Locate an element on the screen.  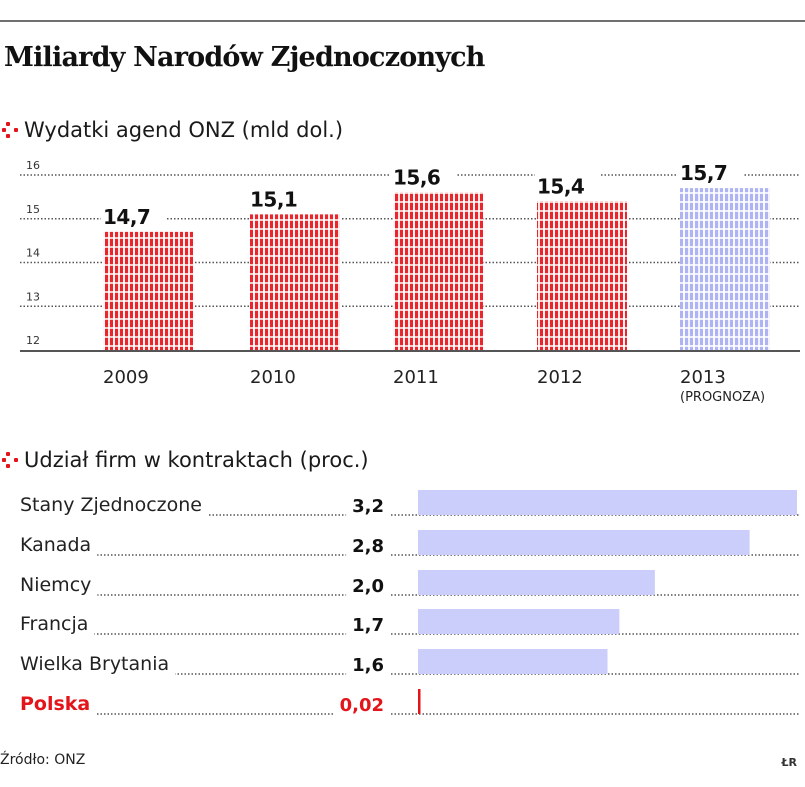
highlight-bar is located at coordinates (419, 701).